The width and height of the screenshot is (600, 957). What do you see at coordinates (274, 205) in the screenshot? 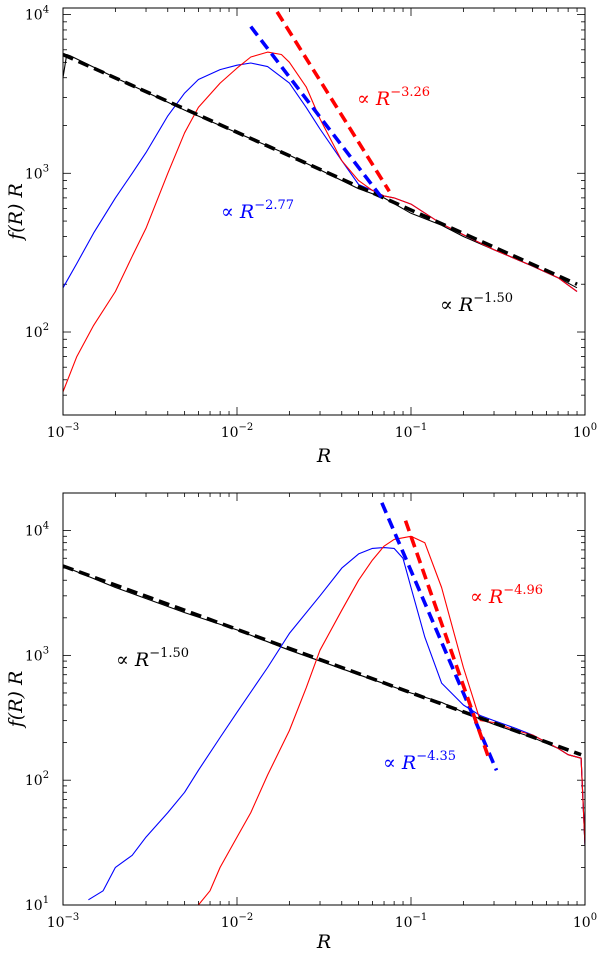
I see `annotation-exp: −2.77` at bounding box center [274, 205].